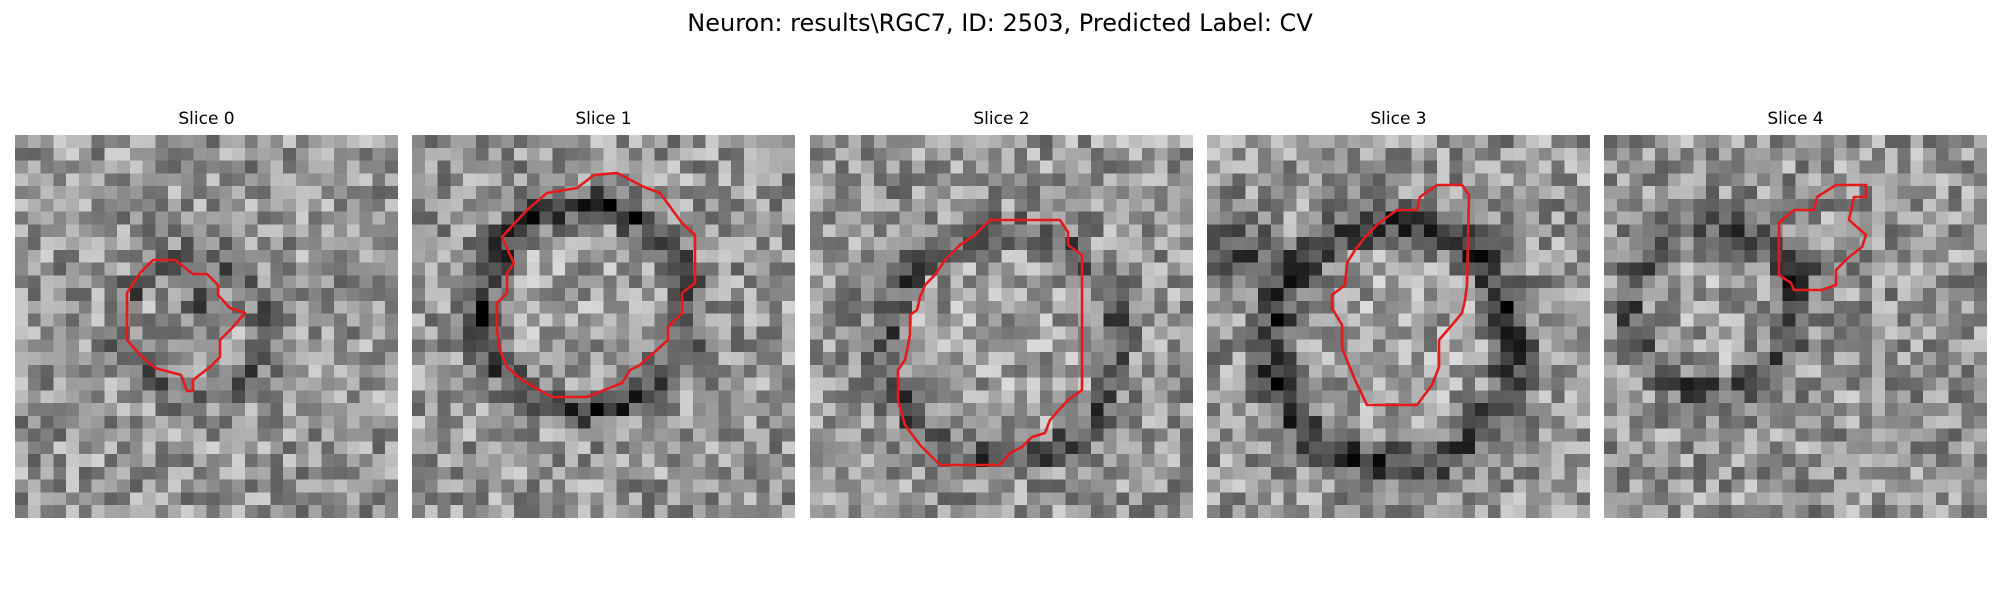  I want to click on slice-title-3: Slice 3, so click(1398, 119).